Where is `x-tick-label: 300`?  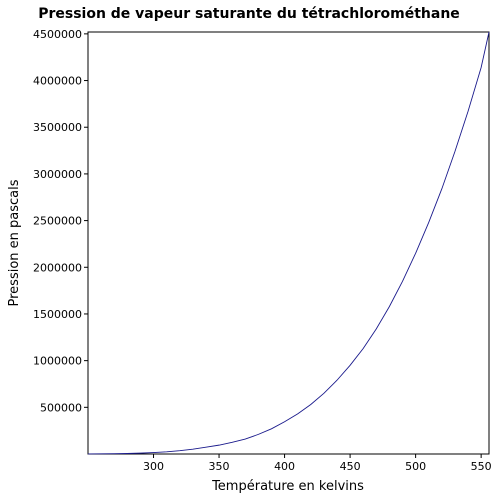 x-tick-label: 300 is located at coordinates (153, 466).